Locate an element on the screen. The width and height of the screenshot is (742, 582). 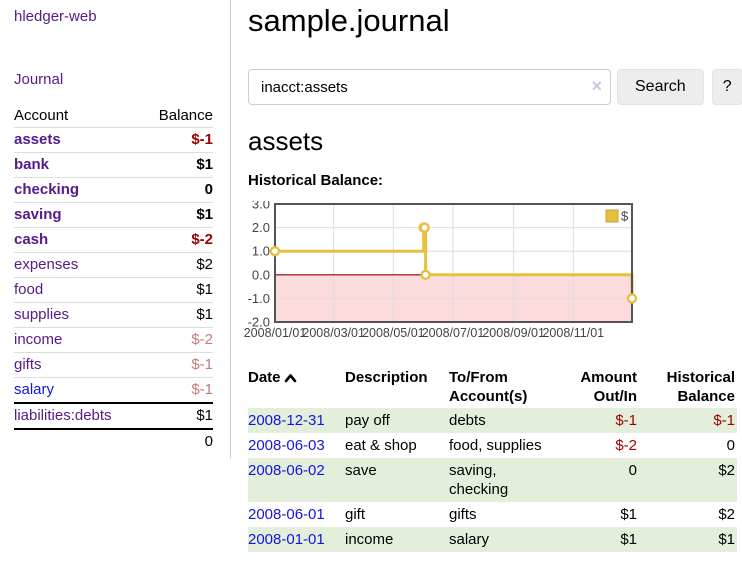
search-input is located at coordinates (429, 87).